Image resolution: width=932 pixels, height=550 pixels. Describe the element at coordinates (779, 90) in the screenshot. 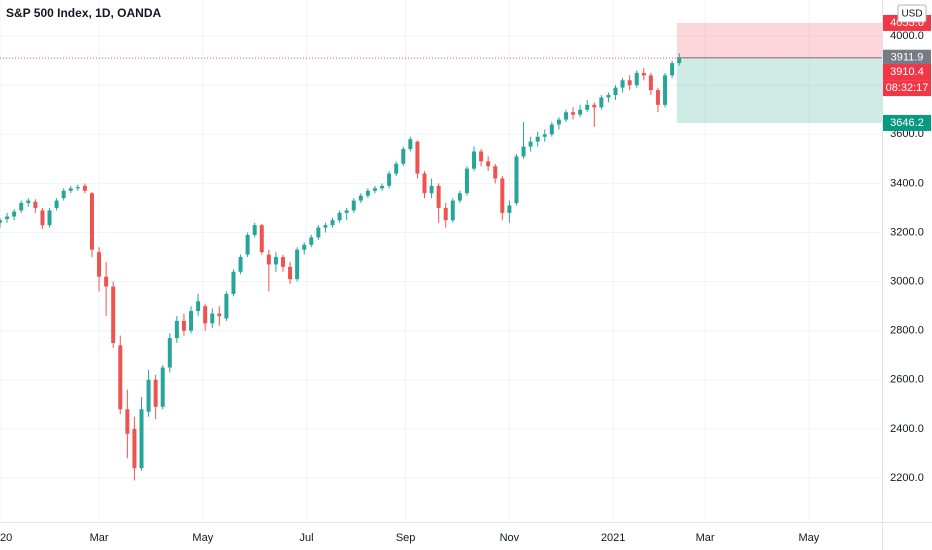

I see `target-zone` at that location.